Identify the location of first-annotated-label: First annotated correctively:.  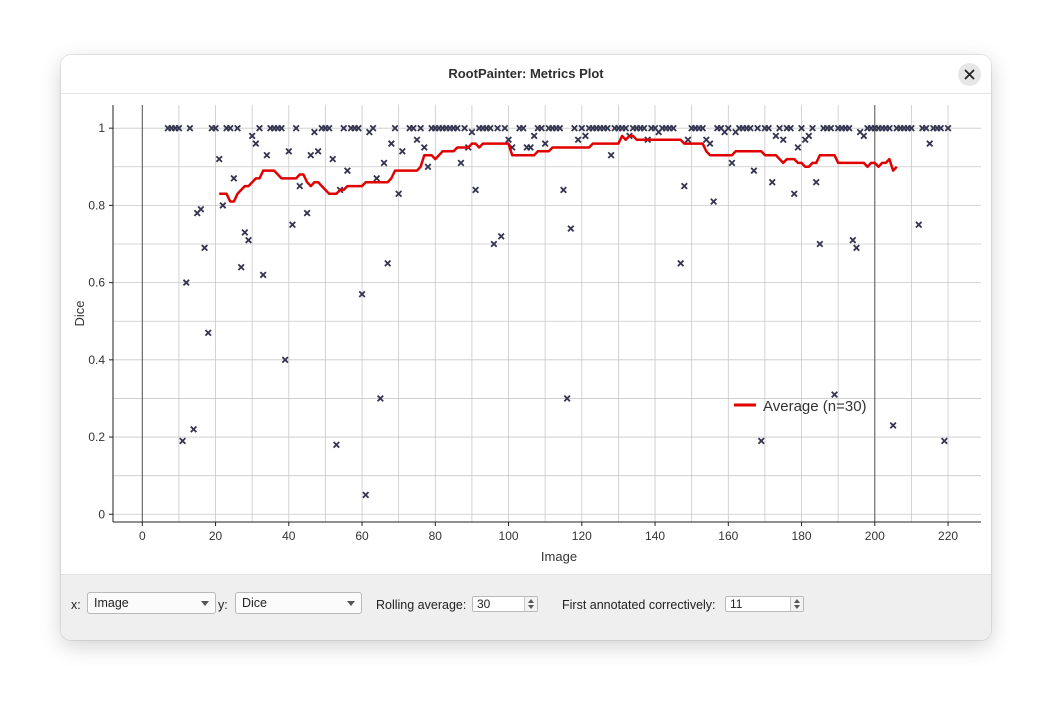
(639, 605).